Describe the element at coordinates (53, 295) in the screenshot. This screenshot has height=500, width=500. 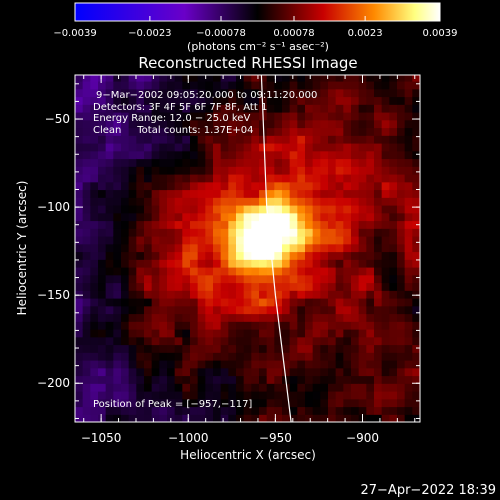
I see `y-tick-label: −150` at that location.